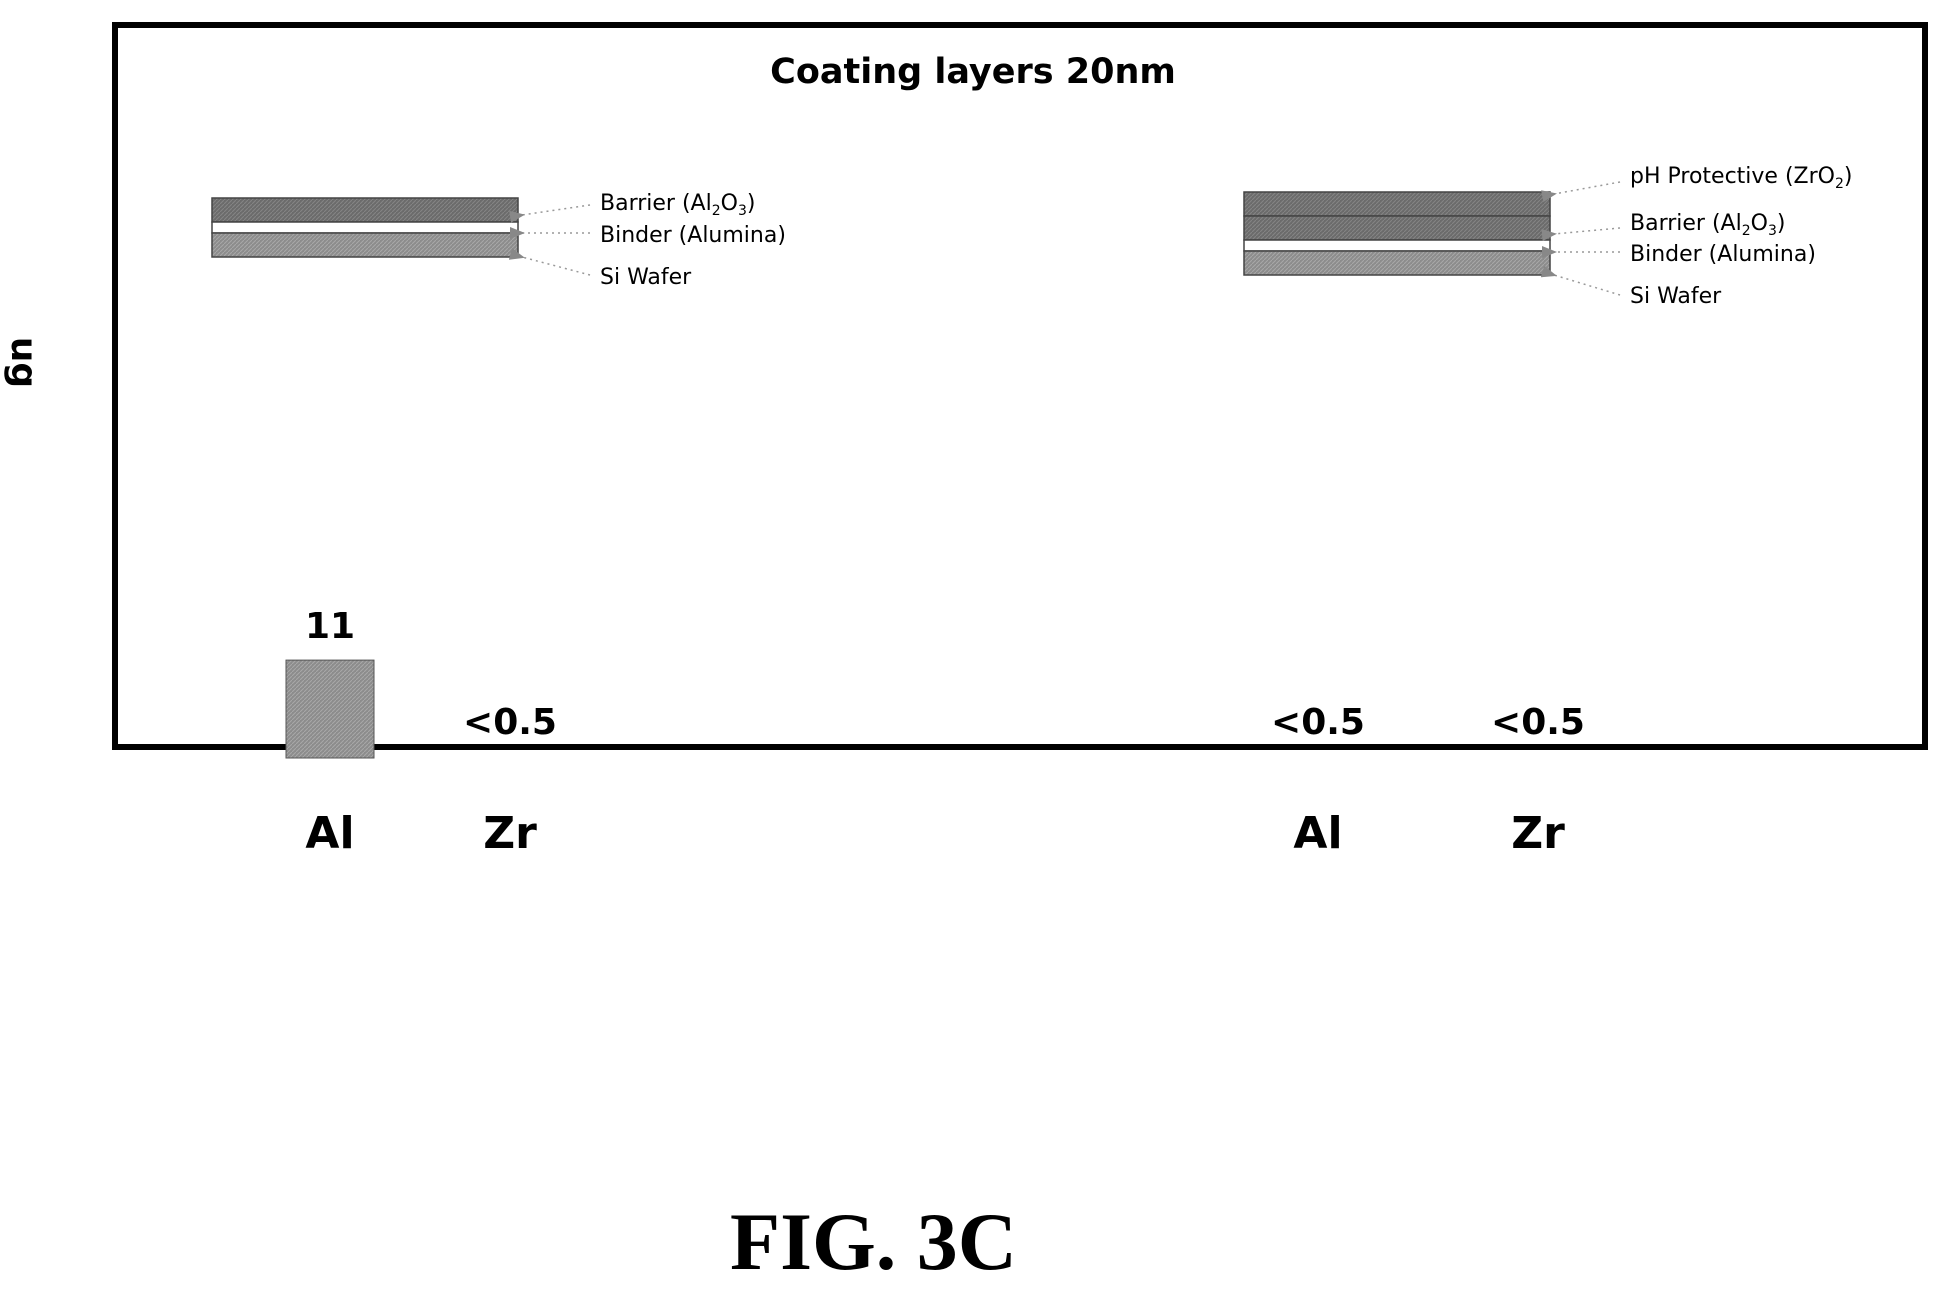 The height and width of the screenshot is (1289, 1946). Describe the element at coordinates (677, 205) in the screenshot. I see `layer-label-barrier-left: Barrier (Al2O3)` at that location.